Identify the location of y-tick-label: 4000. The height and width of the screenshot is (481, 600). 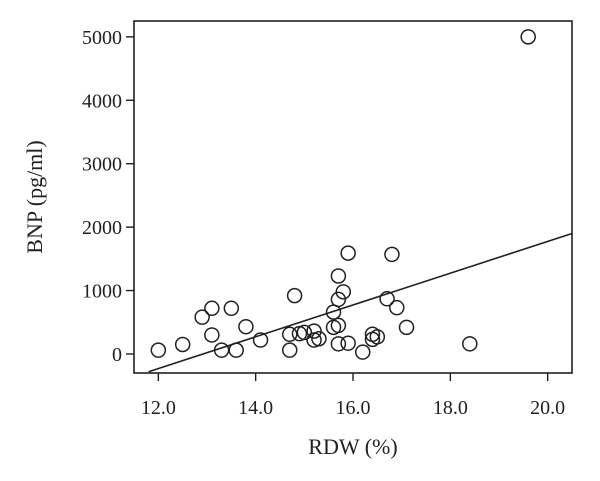
(102, 101).